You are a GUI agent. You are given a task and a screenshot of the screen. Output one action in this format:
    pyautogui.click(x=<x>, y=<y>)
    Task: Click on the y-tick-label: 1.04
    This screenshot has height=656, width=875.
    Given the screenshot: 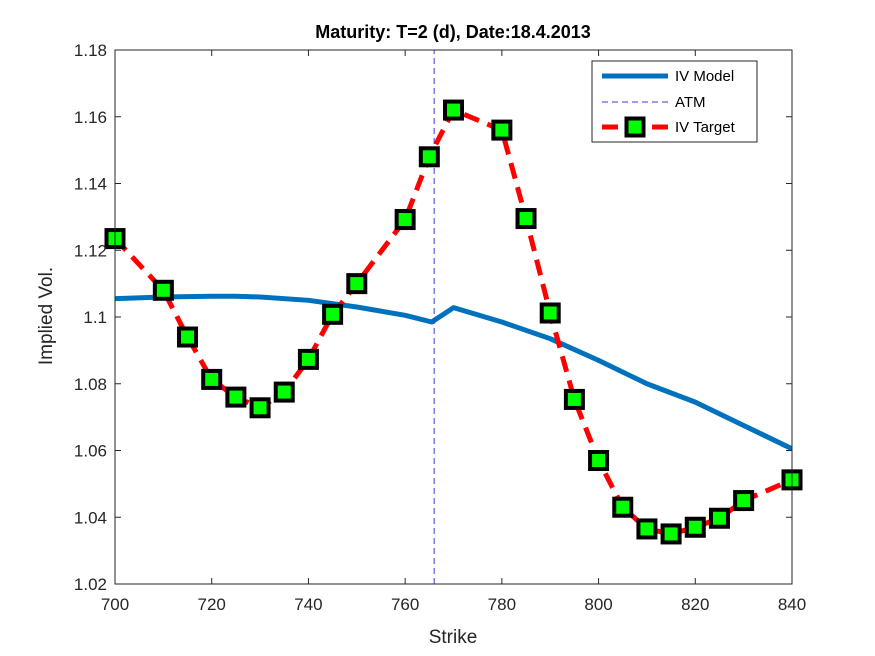 What is the action you would take?
    pyautogui.click(x=90, y=517)
    